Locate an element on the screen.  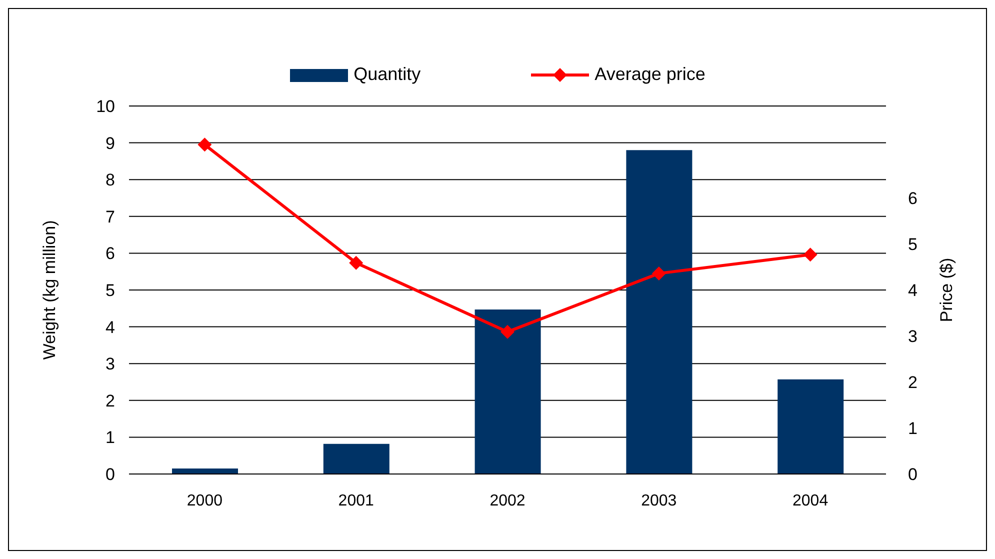
y-tick-label: 1 is located at coordinates (110, 438).